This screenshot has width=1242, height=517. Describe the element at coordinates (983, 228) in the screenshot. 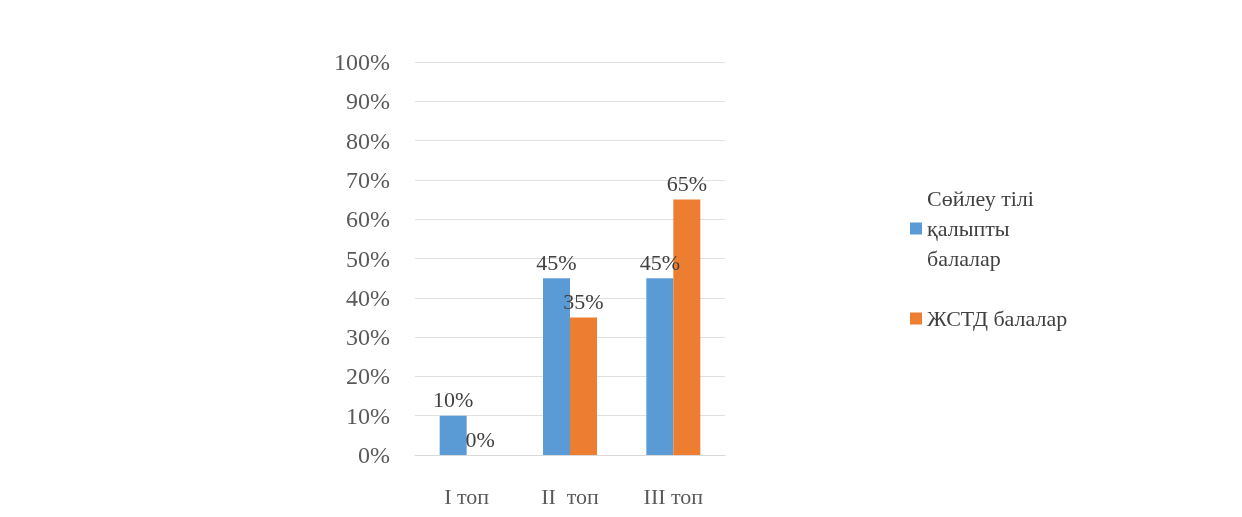

I see `legend-label: Сөйлеу тілі қалыпты балалар` at that location.